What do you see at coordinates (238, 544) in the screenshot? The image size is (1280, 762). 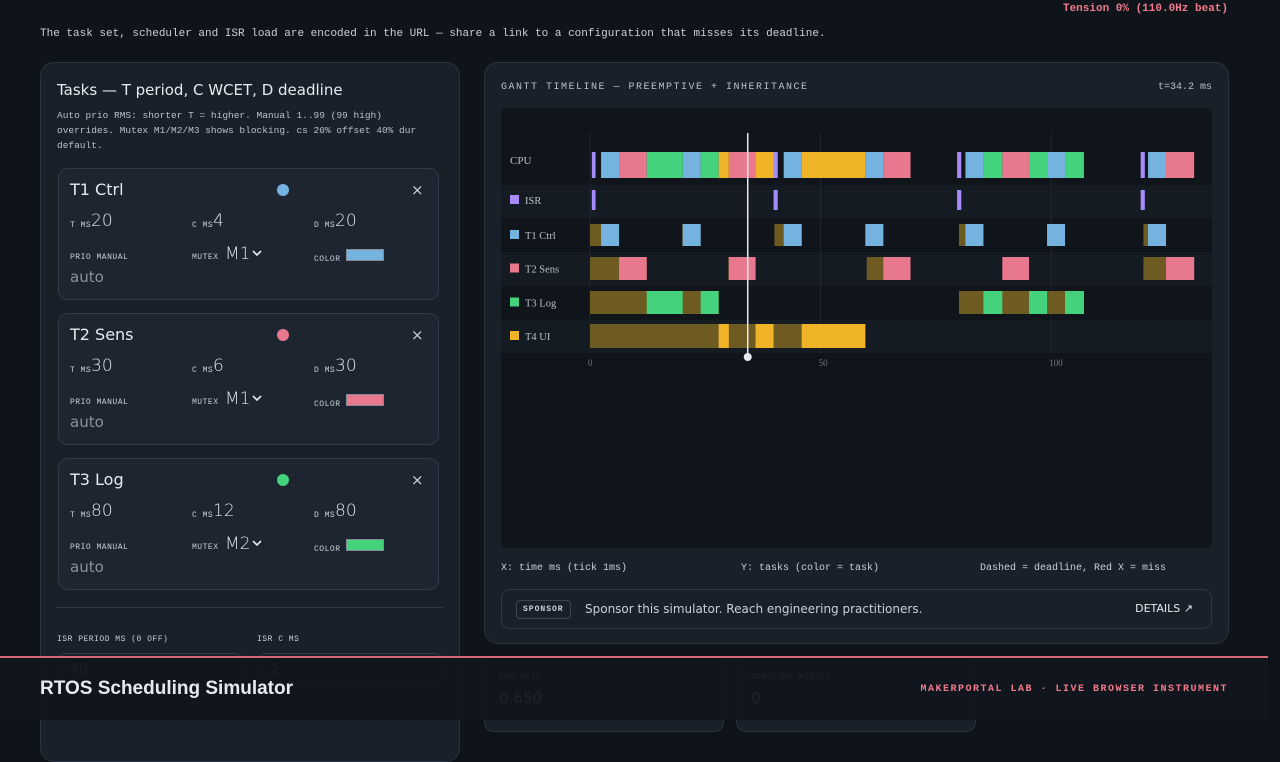 I see `mutex-value: M2` at bounding box center [238, 544].